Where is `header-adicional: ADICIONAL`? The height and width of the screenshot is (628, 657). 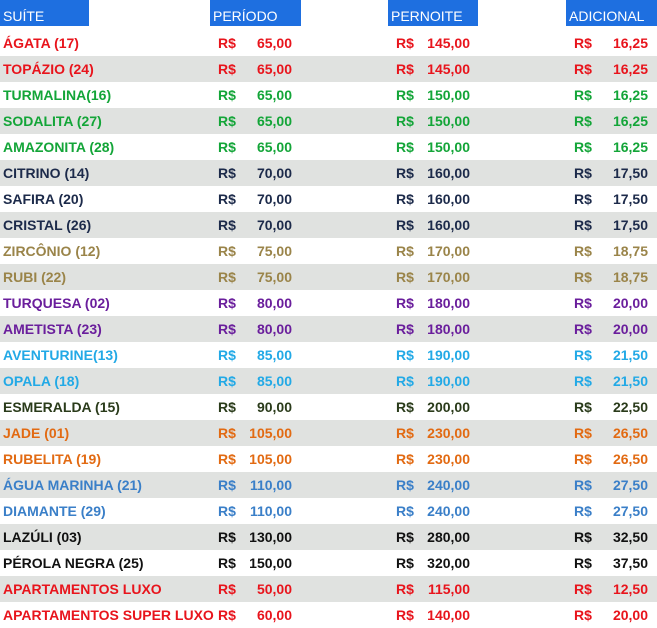
header-adicional: ADICIONAL is located at coordinates (611, 13).